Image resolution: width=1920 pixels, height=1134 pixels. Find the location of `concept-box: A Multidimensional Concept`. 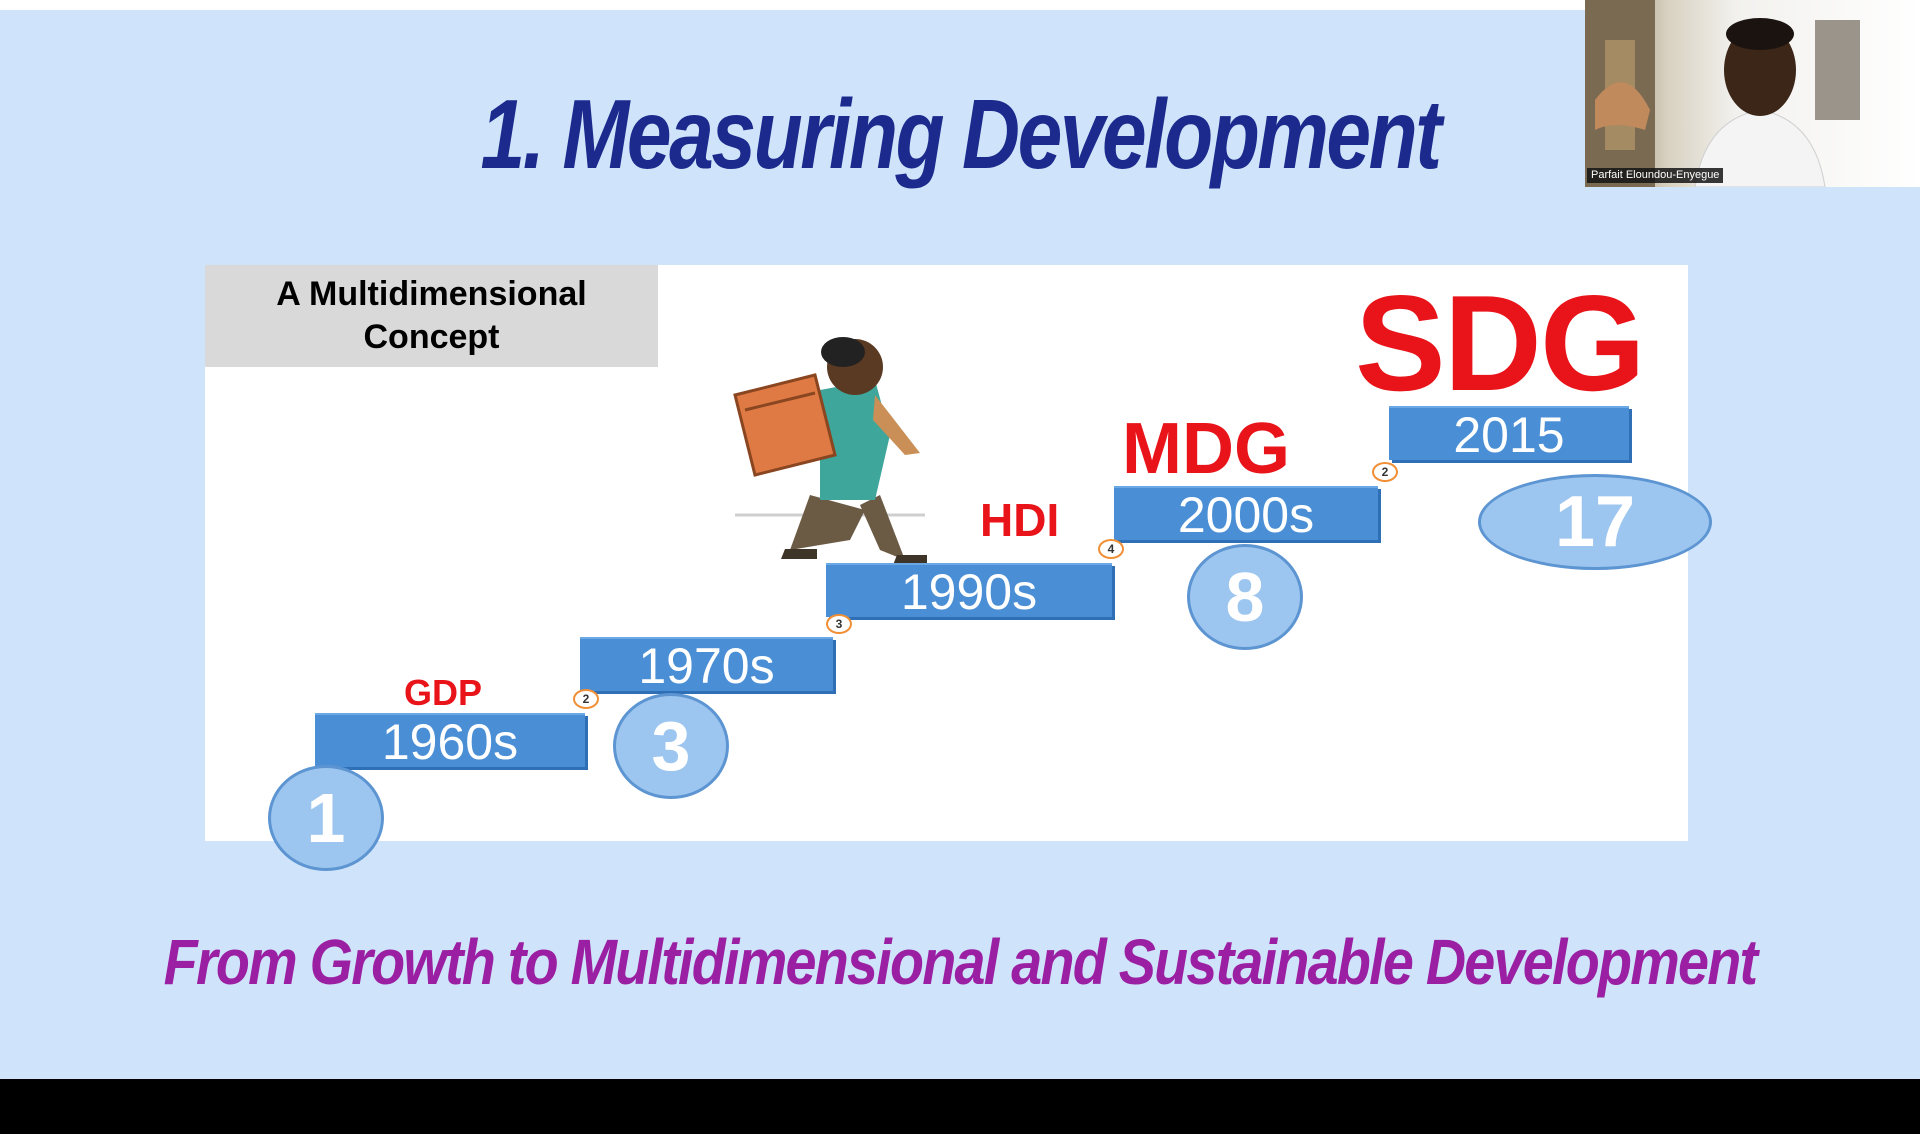

concept-box: A Multidimensional Concept is located at coordinates (431, 316).